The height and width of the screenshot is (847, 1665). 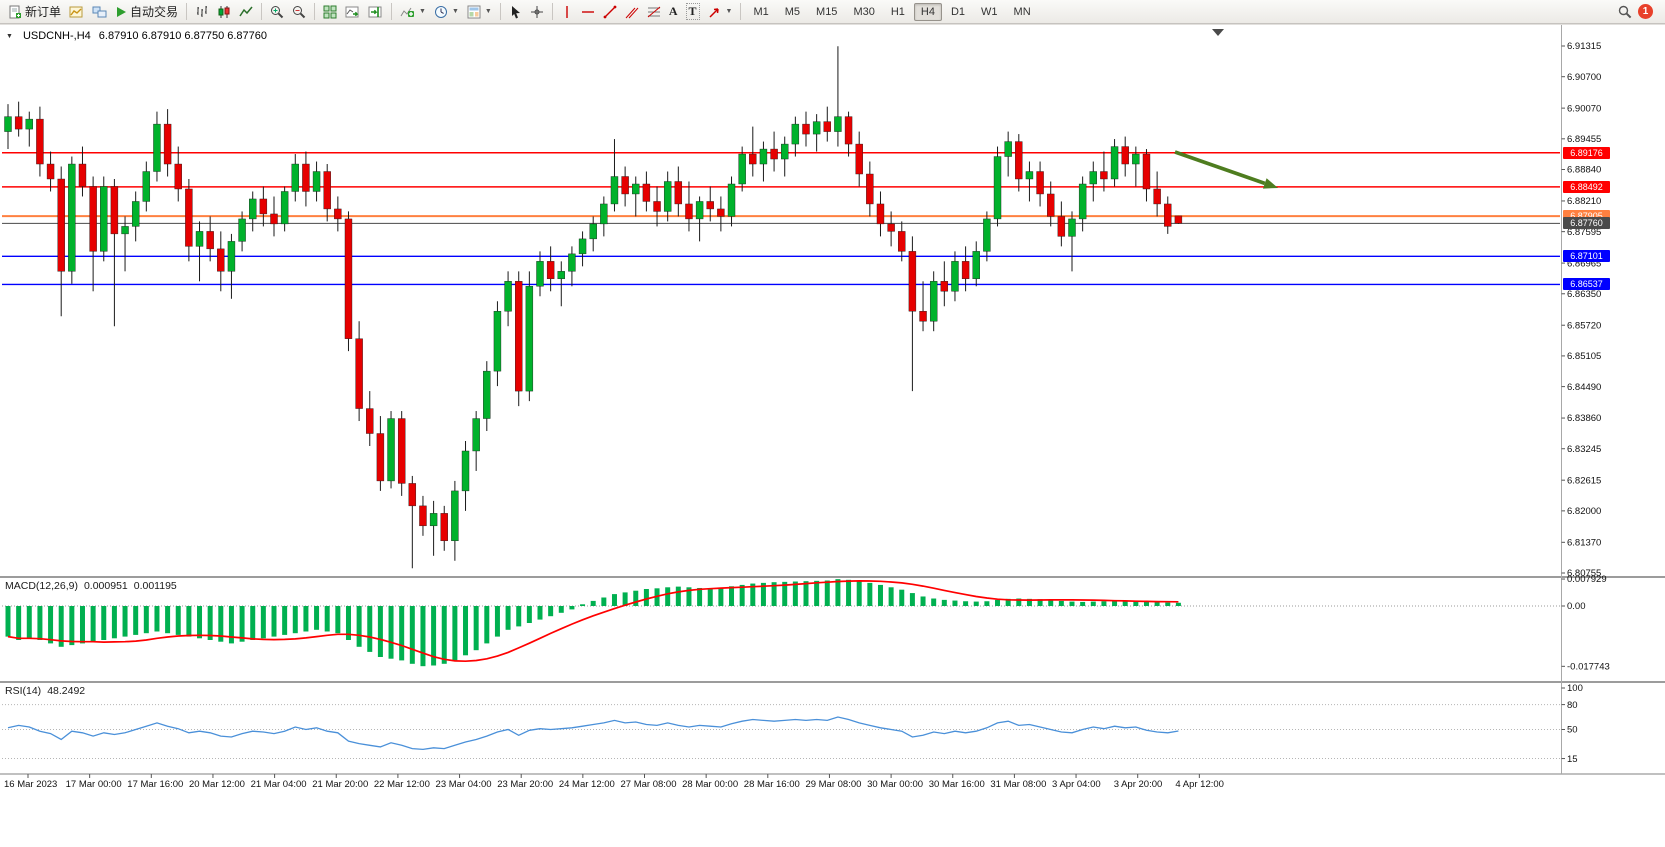 I want to click on zoom-out-button, so click(x=299, y=12).